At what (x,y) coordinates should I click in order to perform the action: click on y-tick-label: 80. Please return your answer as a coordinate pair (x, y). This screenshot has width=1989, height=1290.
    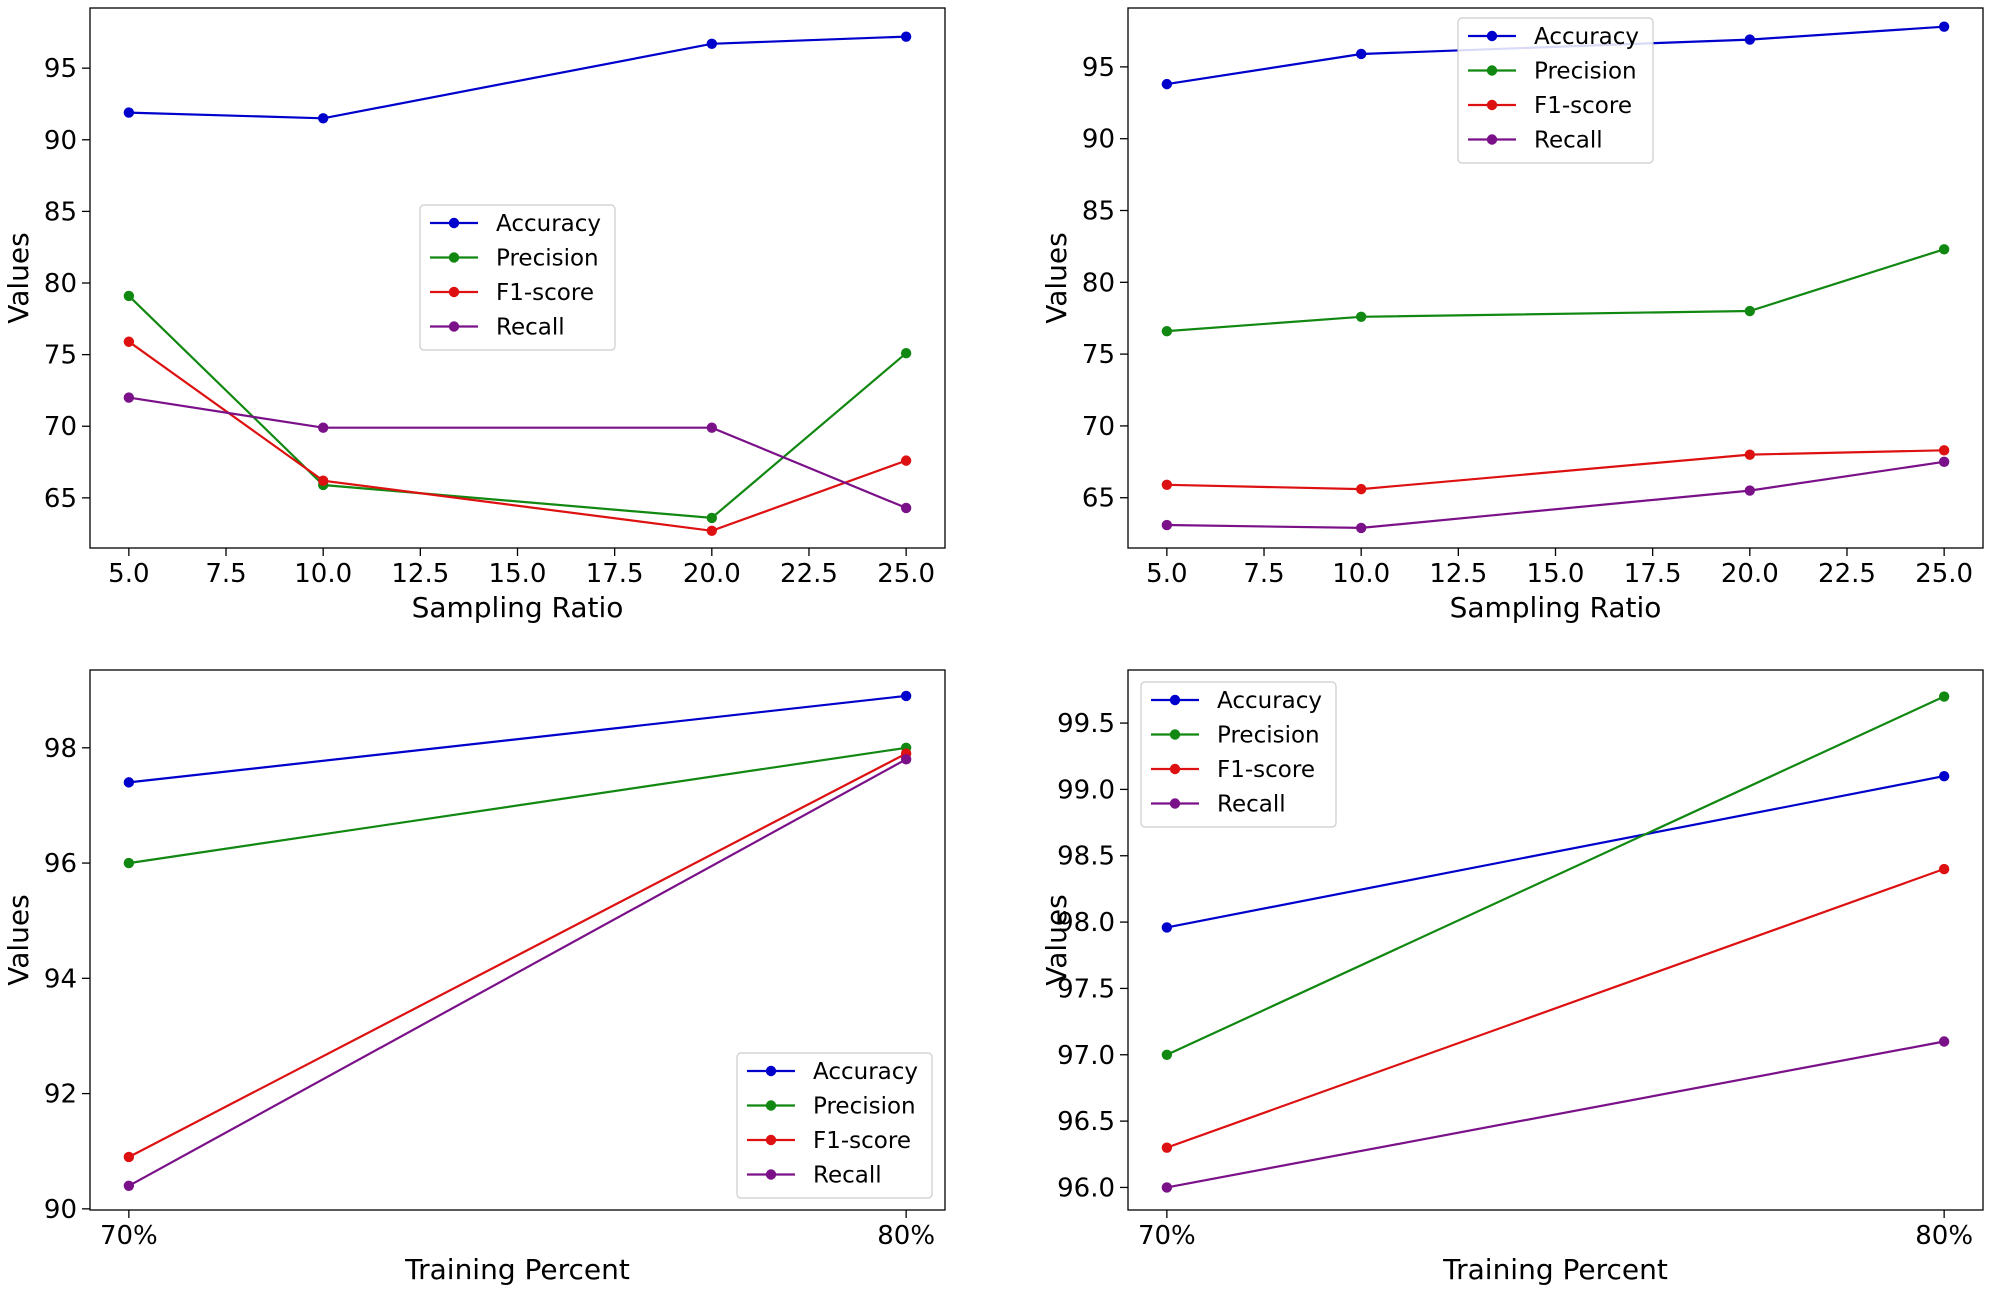
    Looking at the image, I should click on (1098, 283).